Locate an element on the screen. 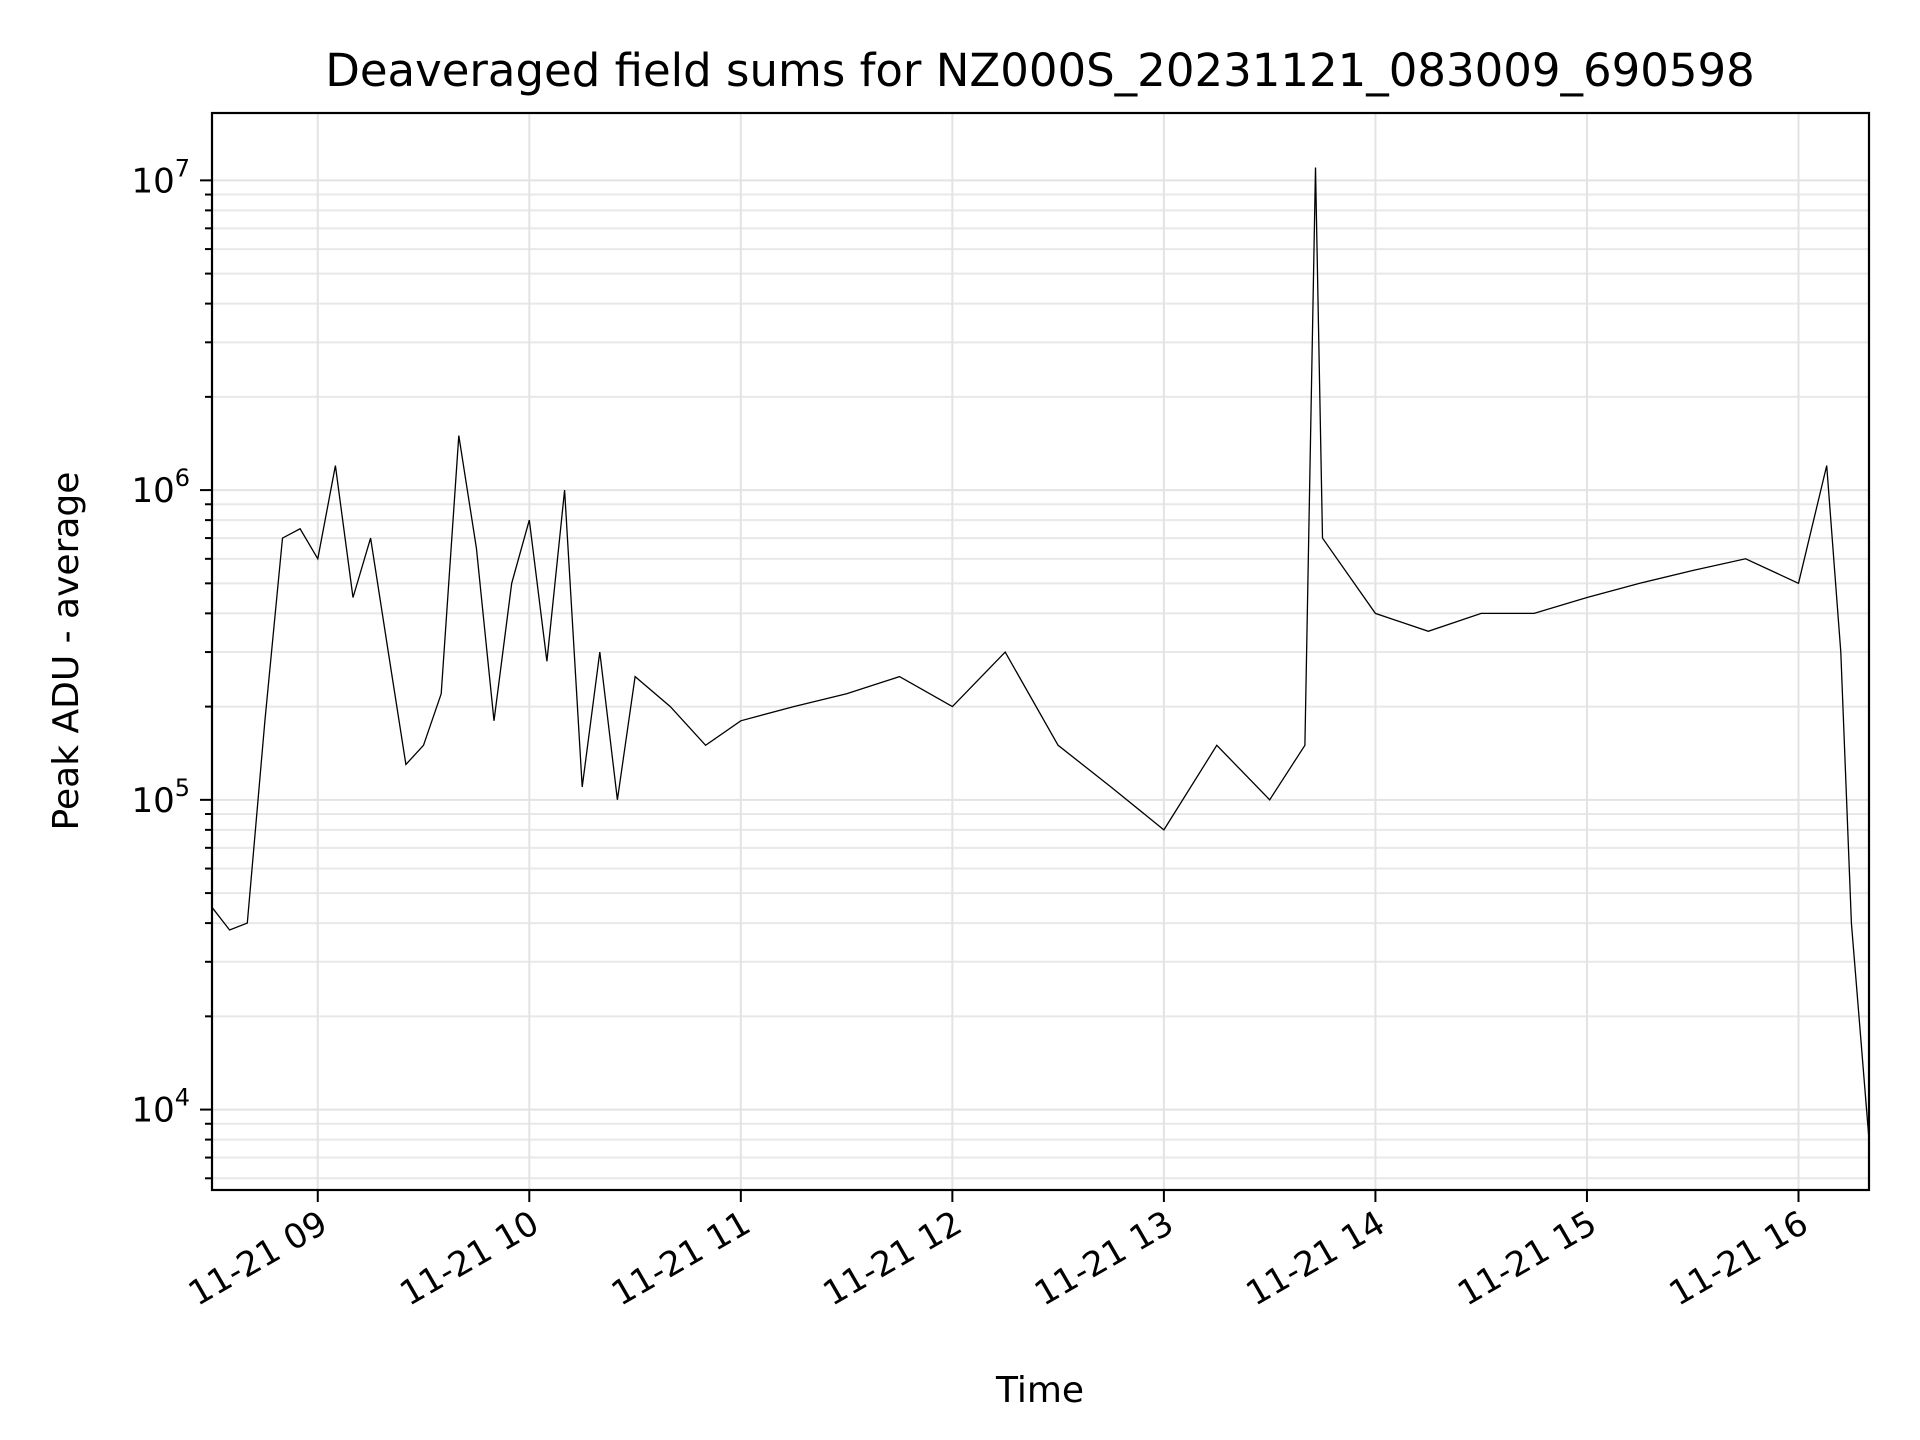 The width and height of the screenshot is (1920, 1440). y-tick-label: 10⁷ is located at coordinates (160, 177).